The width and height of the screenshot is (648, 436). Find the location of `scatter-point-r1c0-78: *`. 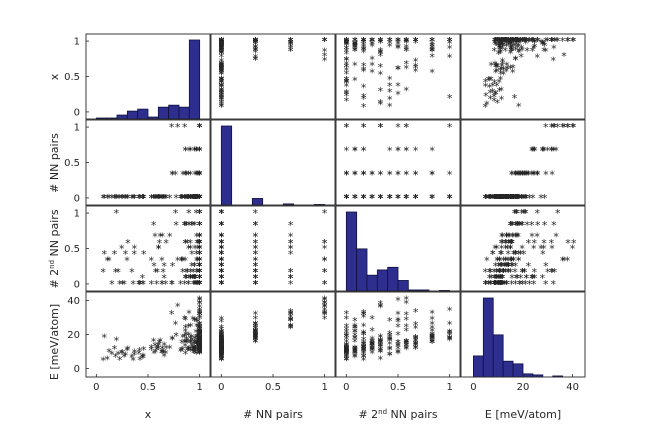

scatter-point-r1c0-78: * is located at coordinates (190, 198).